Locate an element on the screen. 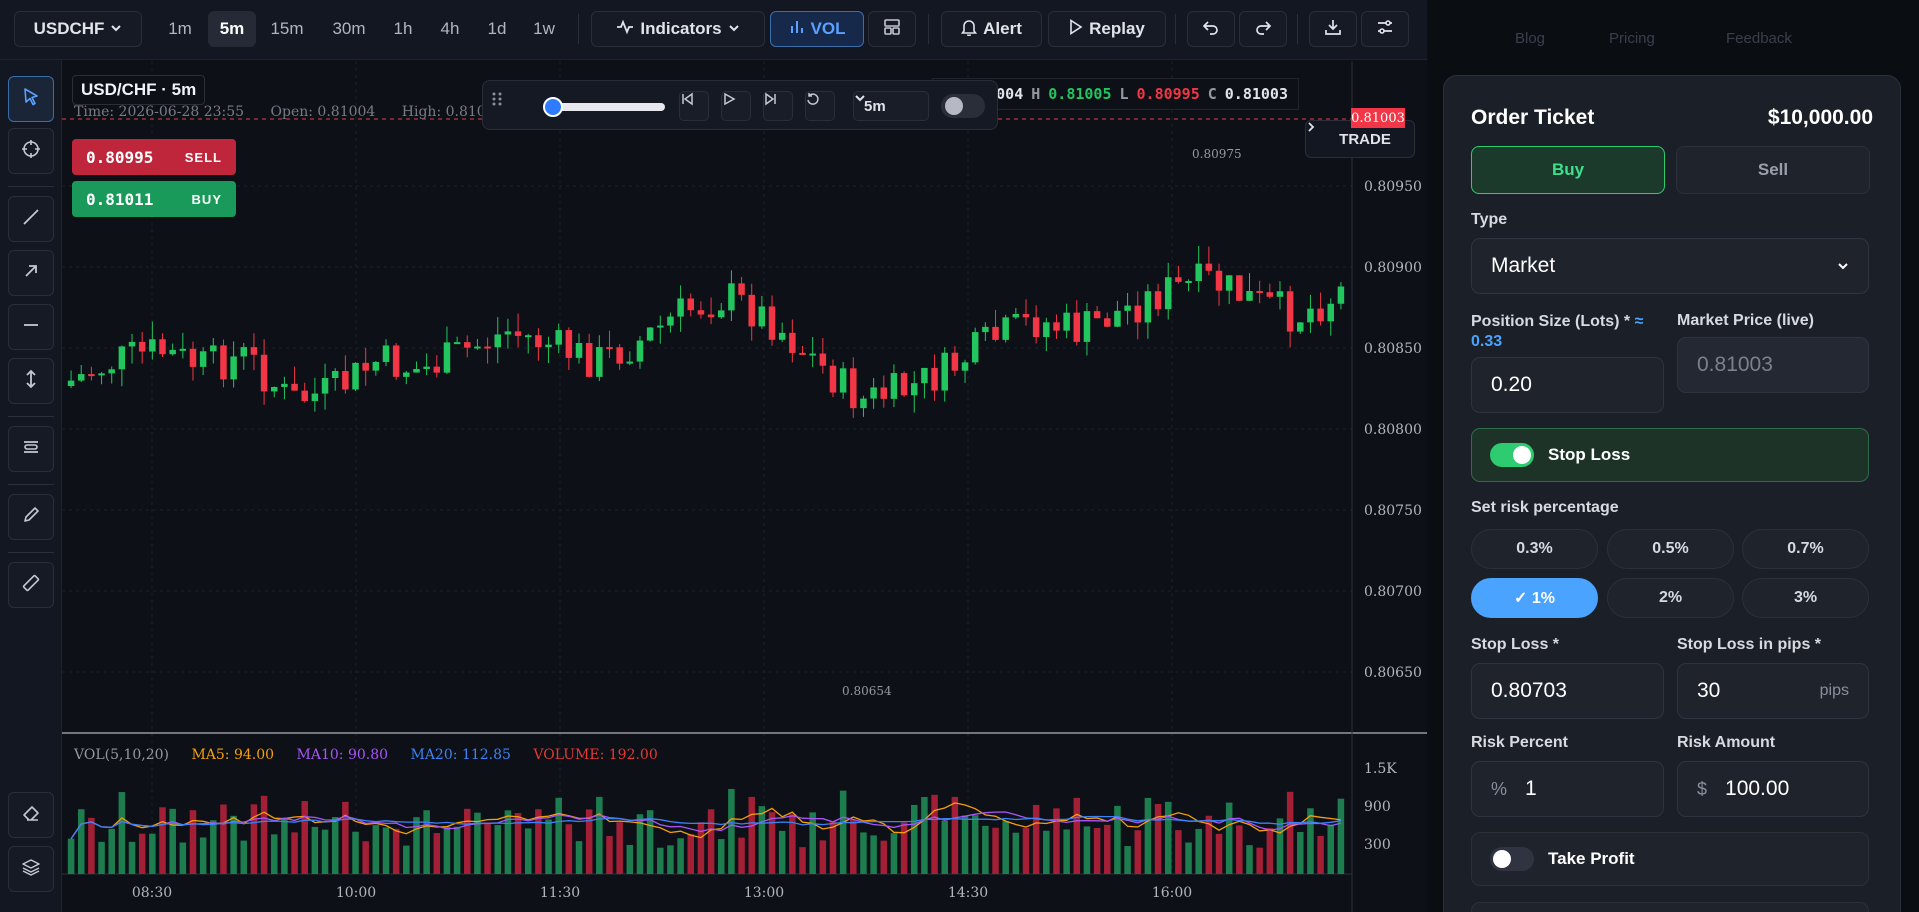 This screenshot has width=1919, height=912. replay-interval-select: 5m is located at coordinates (891, 106).